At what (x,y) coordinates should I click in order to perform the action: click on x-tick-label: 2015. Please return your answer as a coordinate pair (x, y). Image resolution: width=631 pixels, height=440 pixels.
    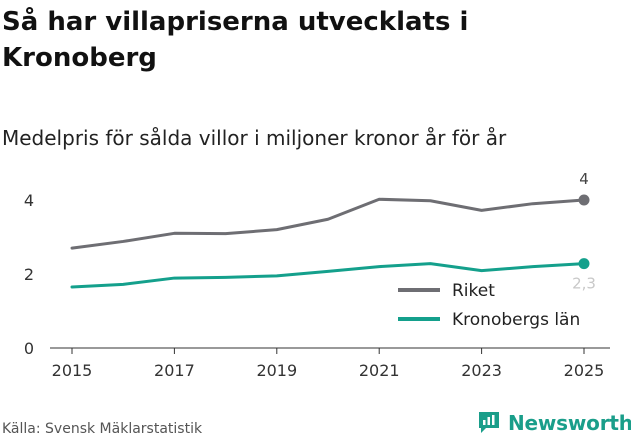
    Looking at the image, I should click on (72, 370).